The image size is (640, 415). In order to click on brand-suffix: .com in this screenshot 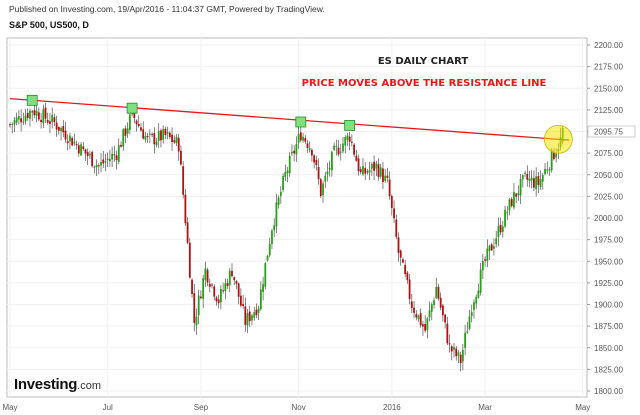, I will do `click(89, 386)`.